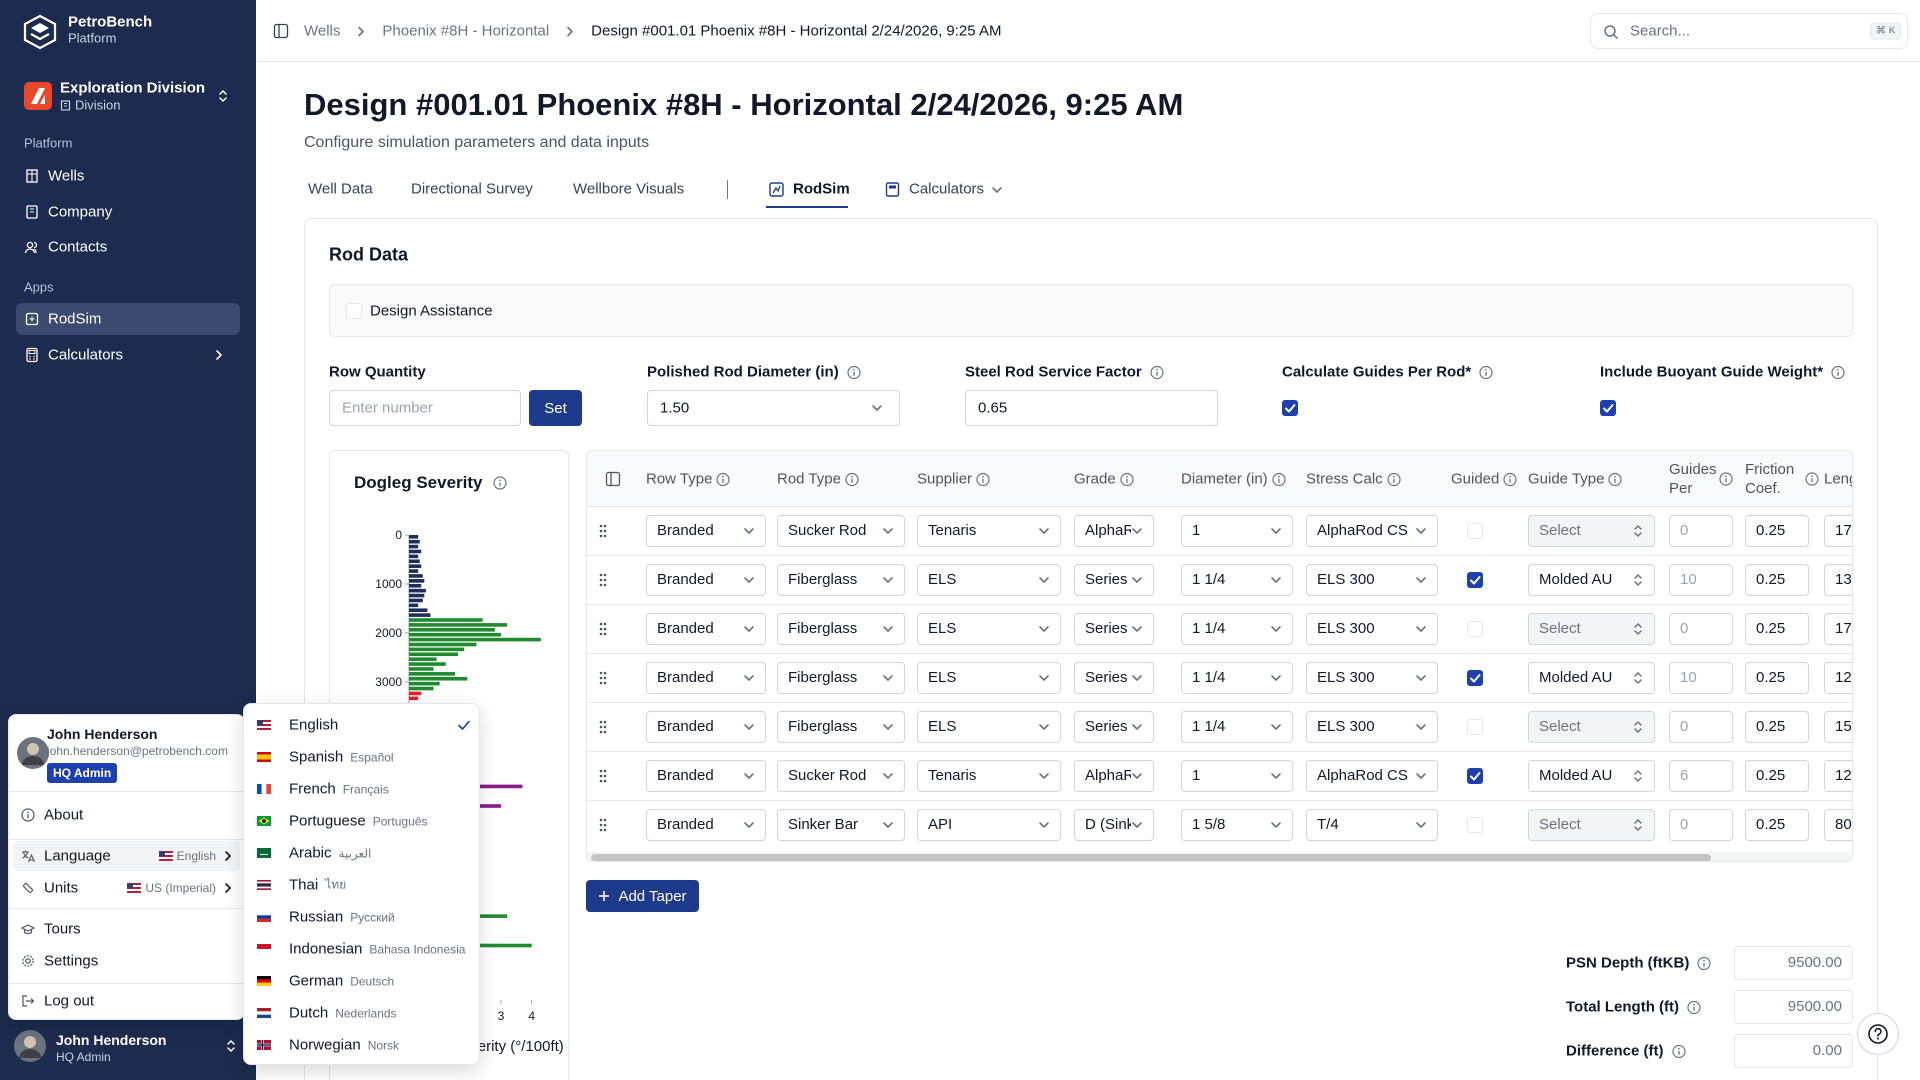  Describe the element at coordinates (472, 189) in the screenshot. I see `tab: Directional Survey` at that location.